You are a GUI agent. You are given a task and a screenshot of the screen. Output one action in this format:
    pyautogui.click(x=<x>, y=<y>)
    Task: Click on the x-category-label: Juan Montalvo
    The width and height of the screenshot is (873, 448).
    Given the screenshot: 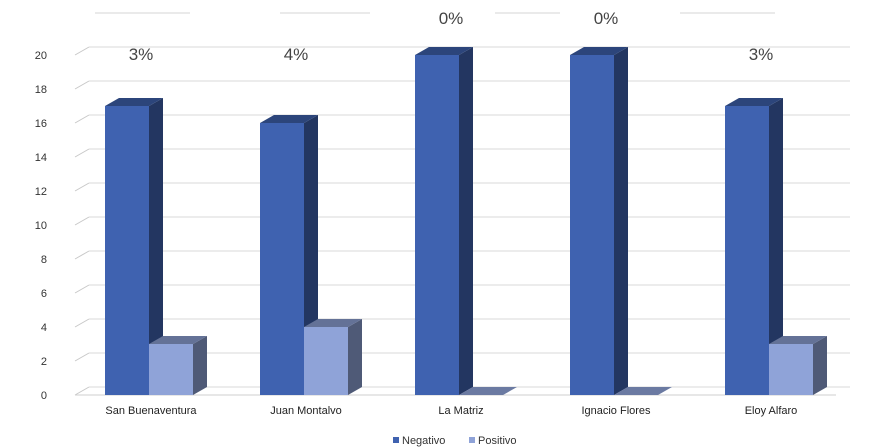 What is the action you would take?
    pyautogui.click(x=306, y=411)
    